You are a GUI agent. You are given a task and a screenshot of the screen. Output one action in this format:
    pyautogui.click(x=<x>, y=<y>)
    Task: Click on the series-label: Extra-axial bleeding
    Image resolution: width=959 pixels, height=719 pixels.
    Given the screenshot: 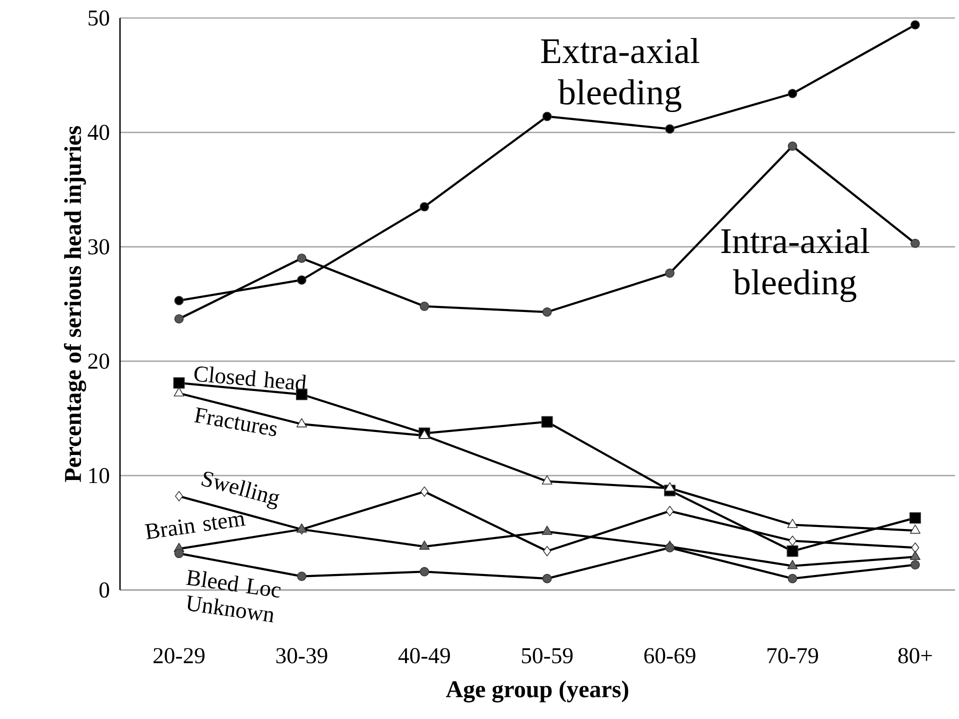 What is the action you would take?
    pyautogui.click(x=620, y=75)
    